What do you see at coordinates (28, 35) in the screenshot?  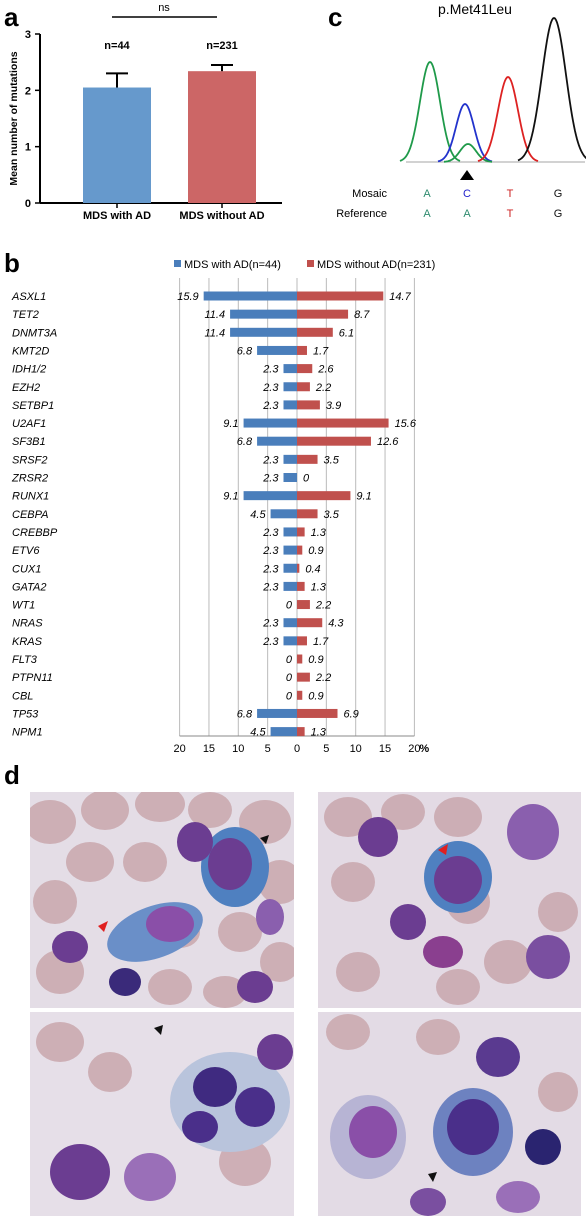 I see `y-tick-label: 3` at bounding box center [28, 35].